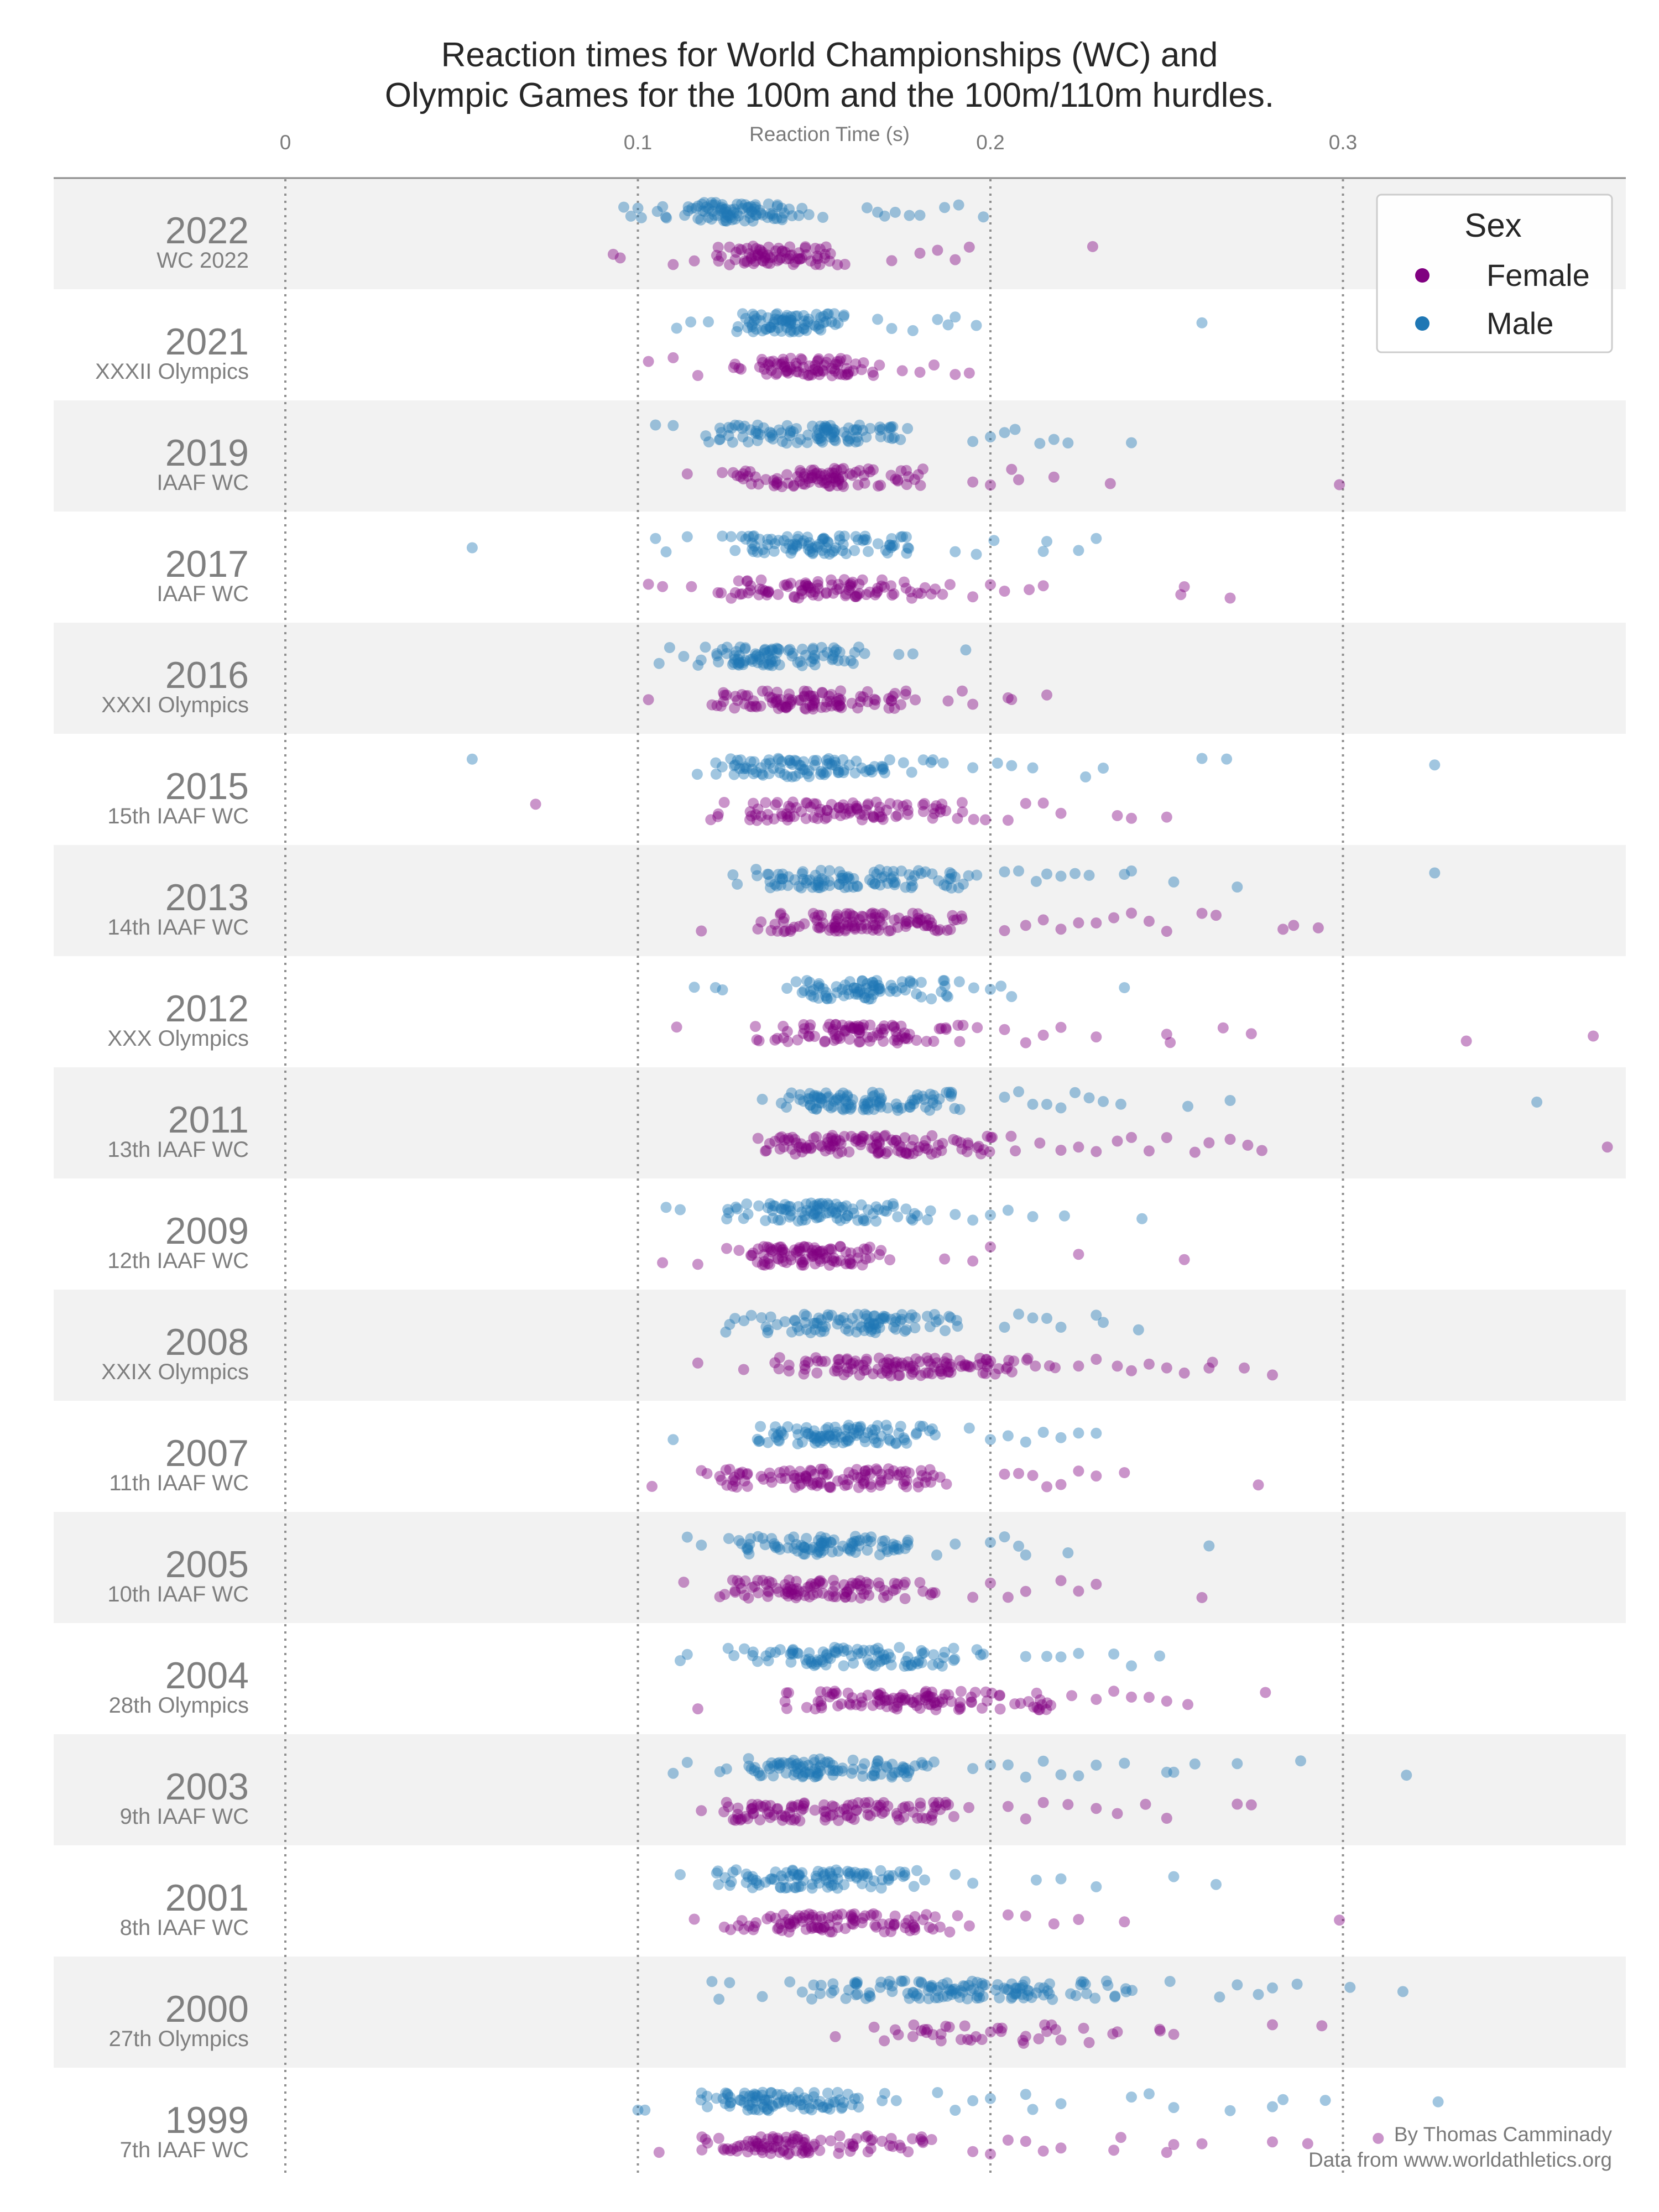 The height and width of the screenshot is (2212, 1659). Describe the element at coordinates (207, 564) in the screenshot. I see `row-year-label: 2017` at that location.